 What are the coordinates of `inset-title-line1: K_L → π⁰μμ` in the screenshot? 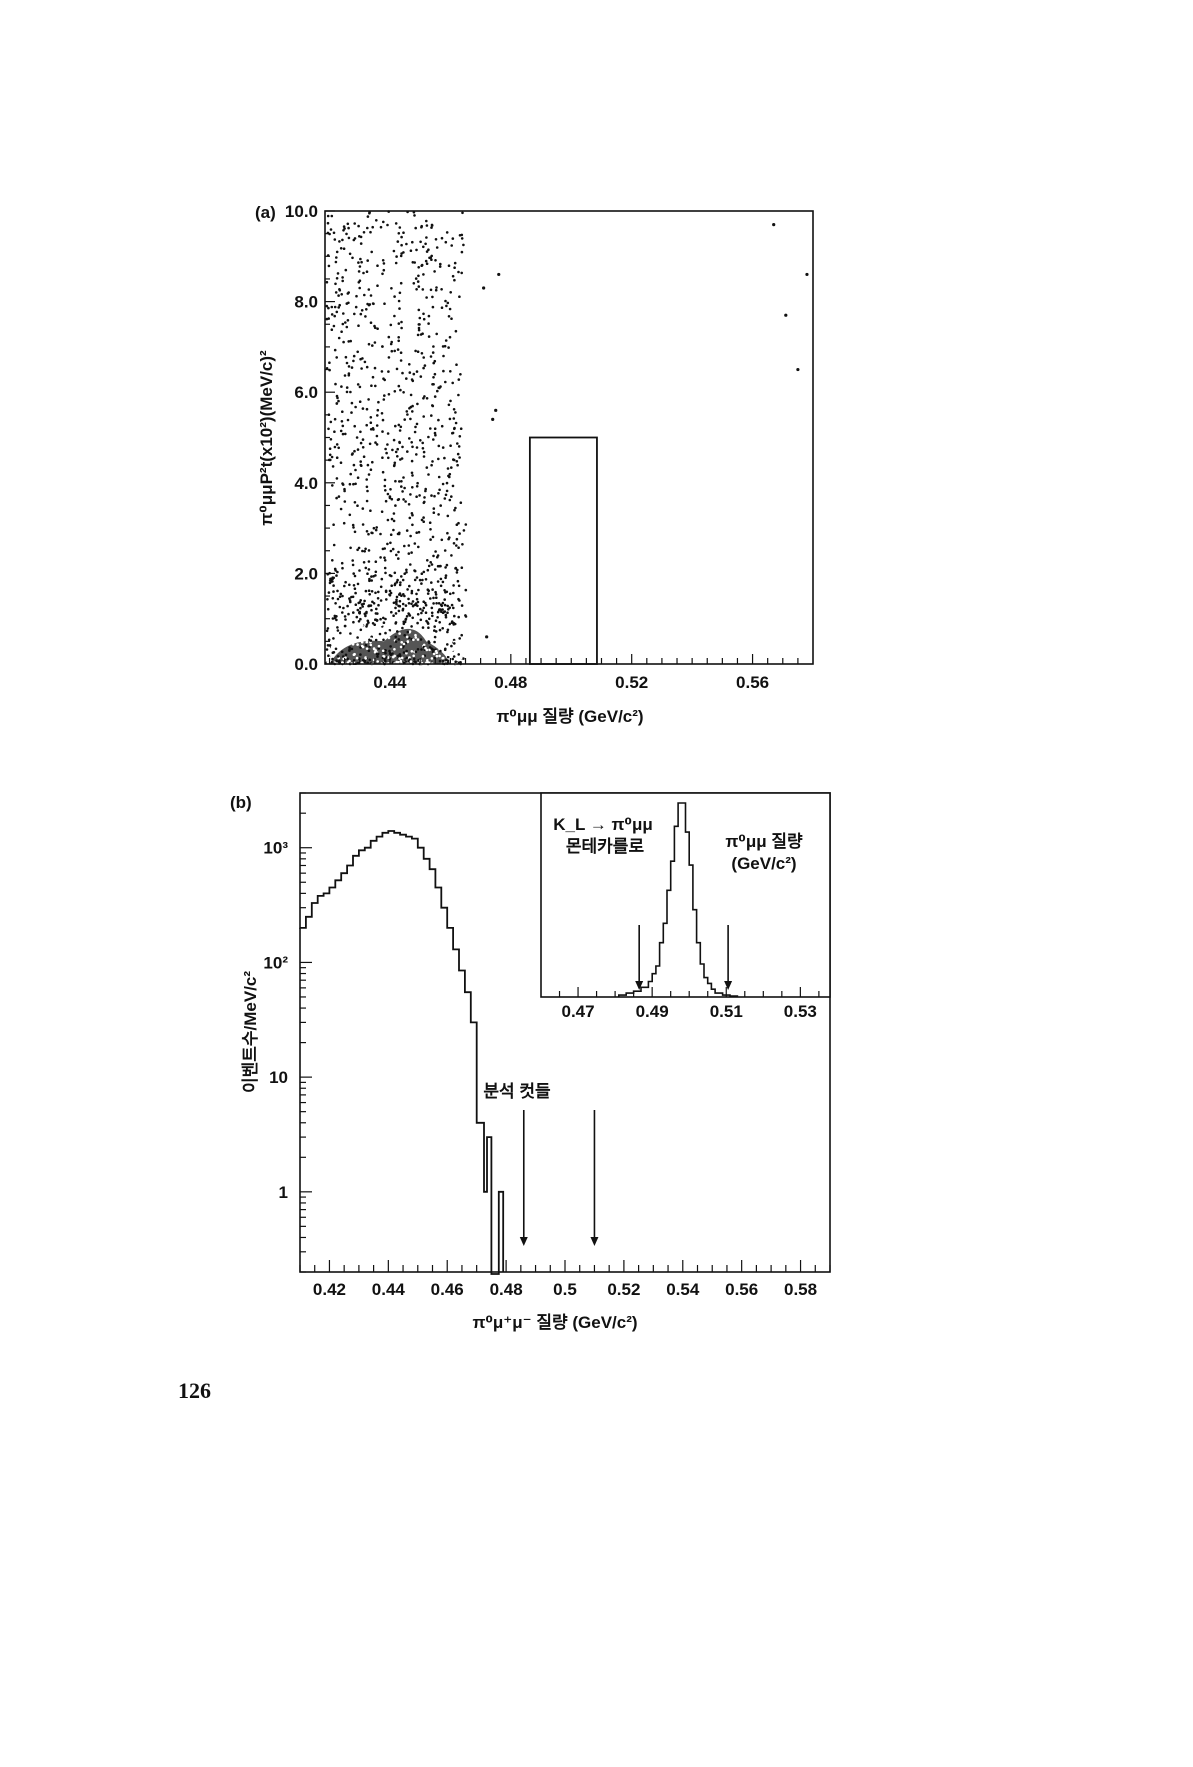 It's located at (603, 824).